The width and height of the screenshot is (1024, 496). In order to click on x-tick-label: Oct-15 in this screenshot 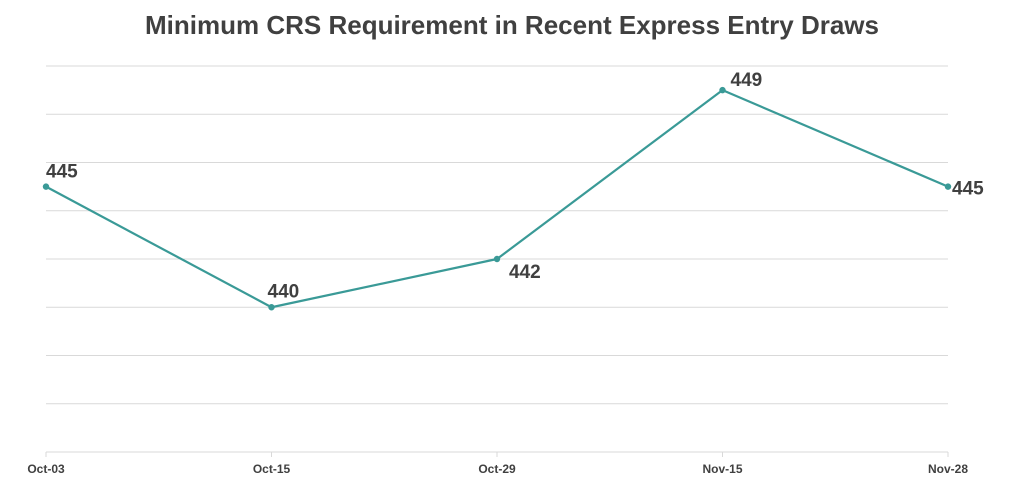, I will do `click(272, 469)`.